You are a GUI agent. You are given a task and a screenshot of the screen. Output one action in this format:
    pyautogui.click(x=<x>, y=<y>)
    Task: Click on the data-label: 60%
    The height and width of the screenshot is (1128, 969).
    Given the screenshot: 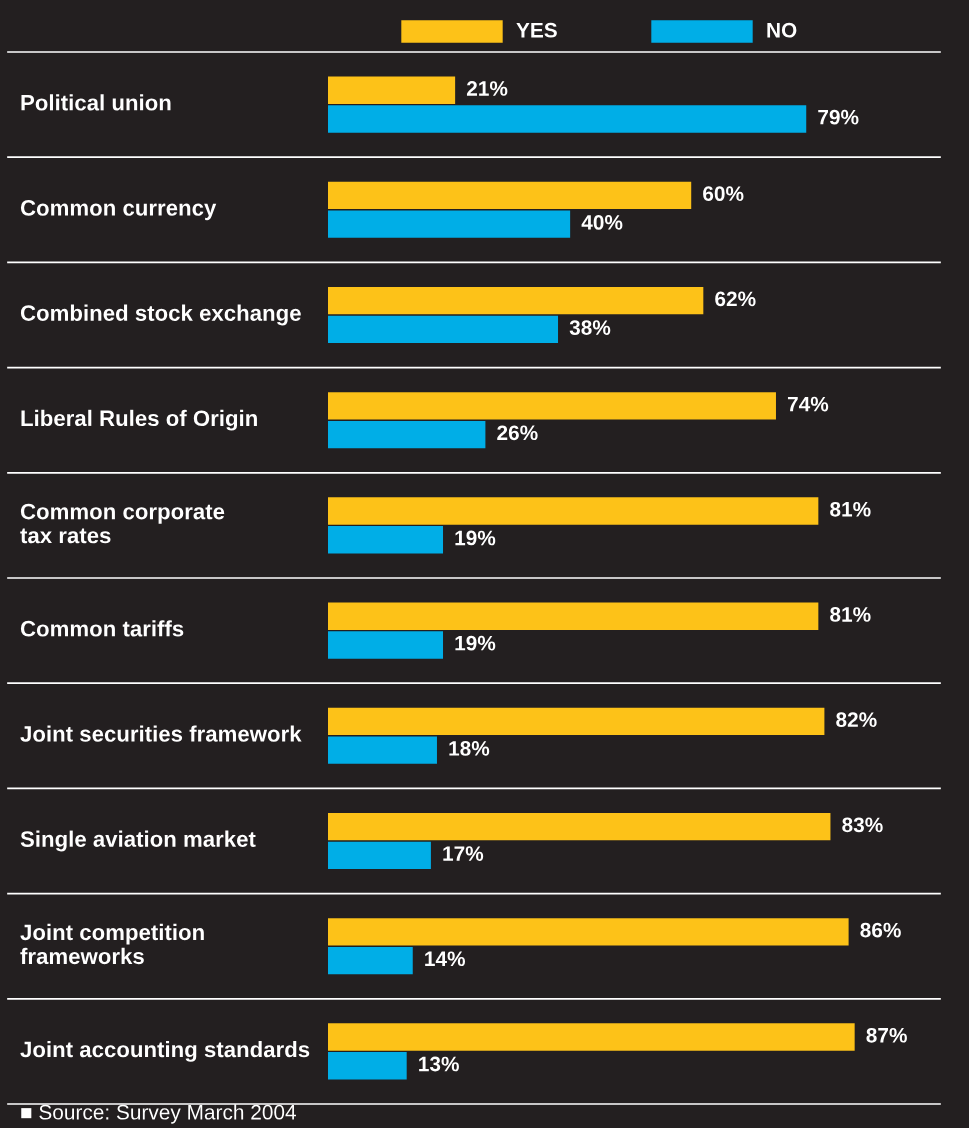 What is the action you would take?
    pyautogui.click(x=723, y=194)
    